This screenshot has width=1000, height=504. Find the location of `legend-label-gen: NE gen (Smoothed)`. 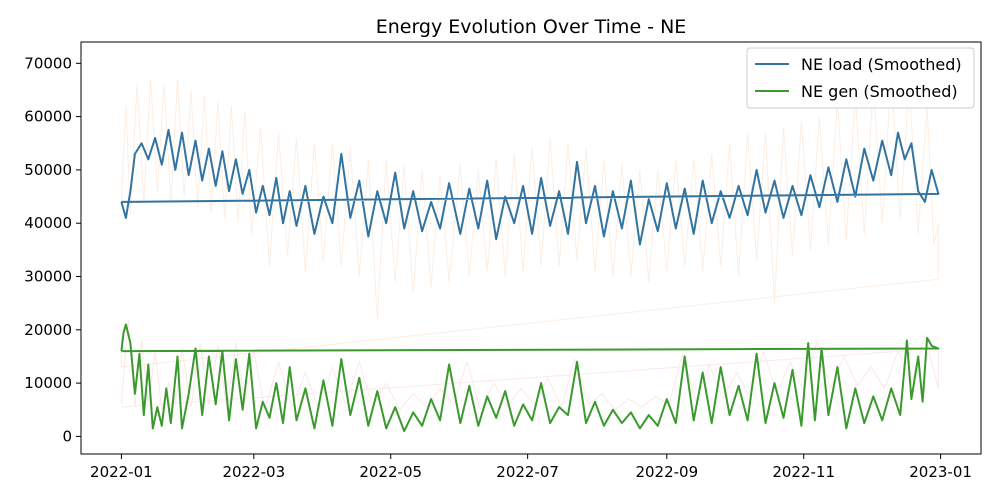

legend-label-gen: NE gen (Smoothed) is located at coordinates (879, 91).